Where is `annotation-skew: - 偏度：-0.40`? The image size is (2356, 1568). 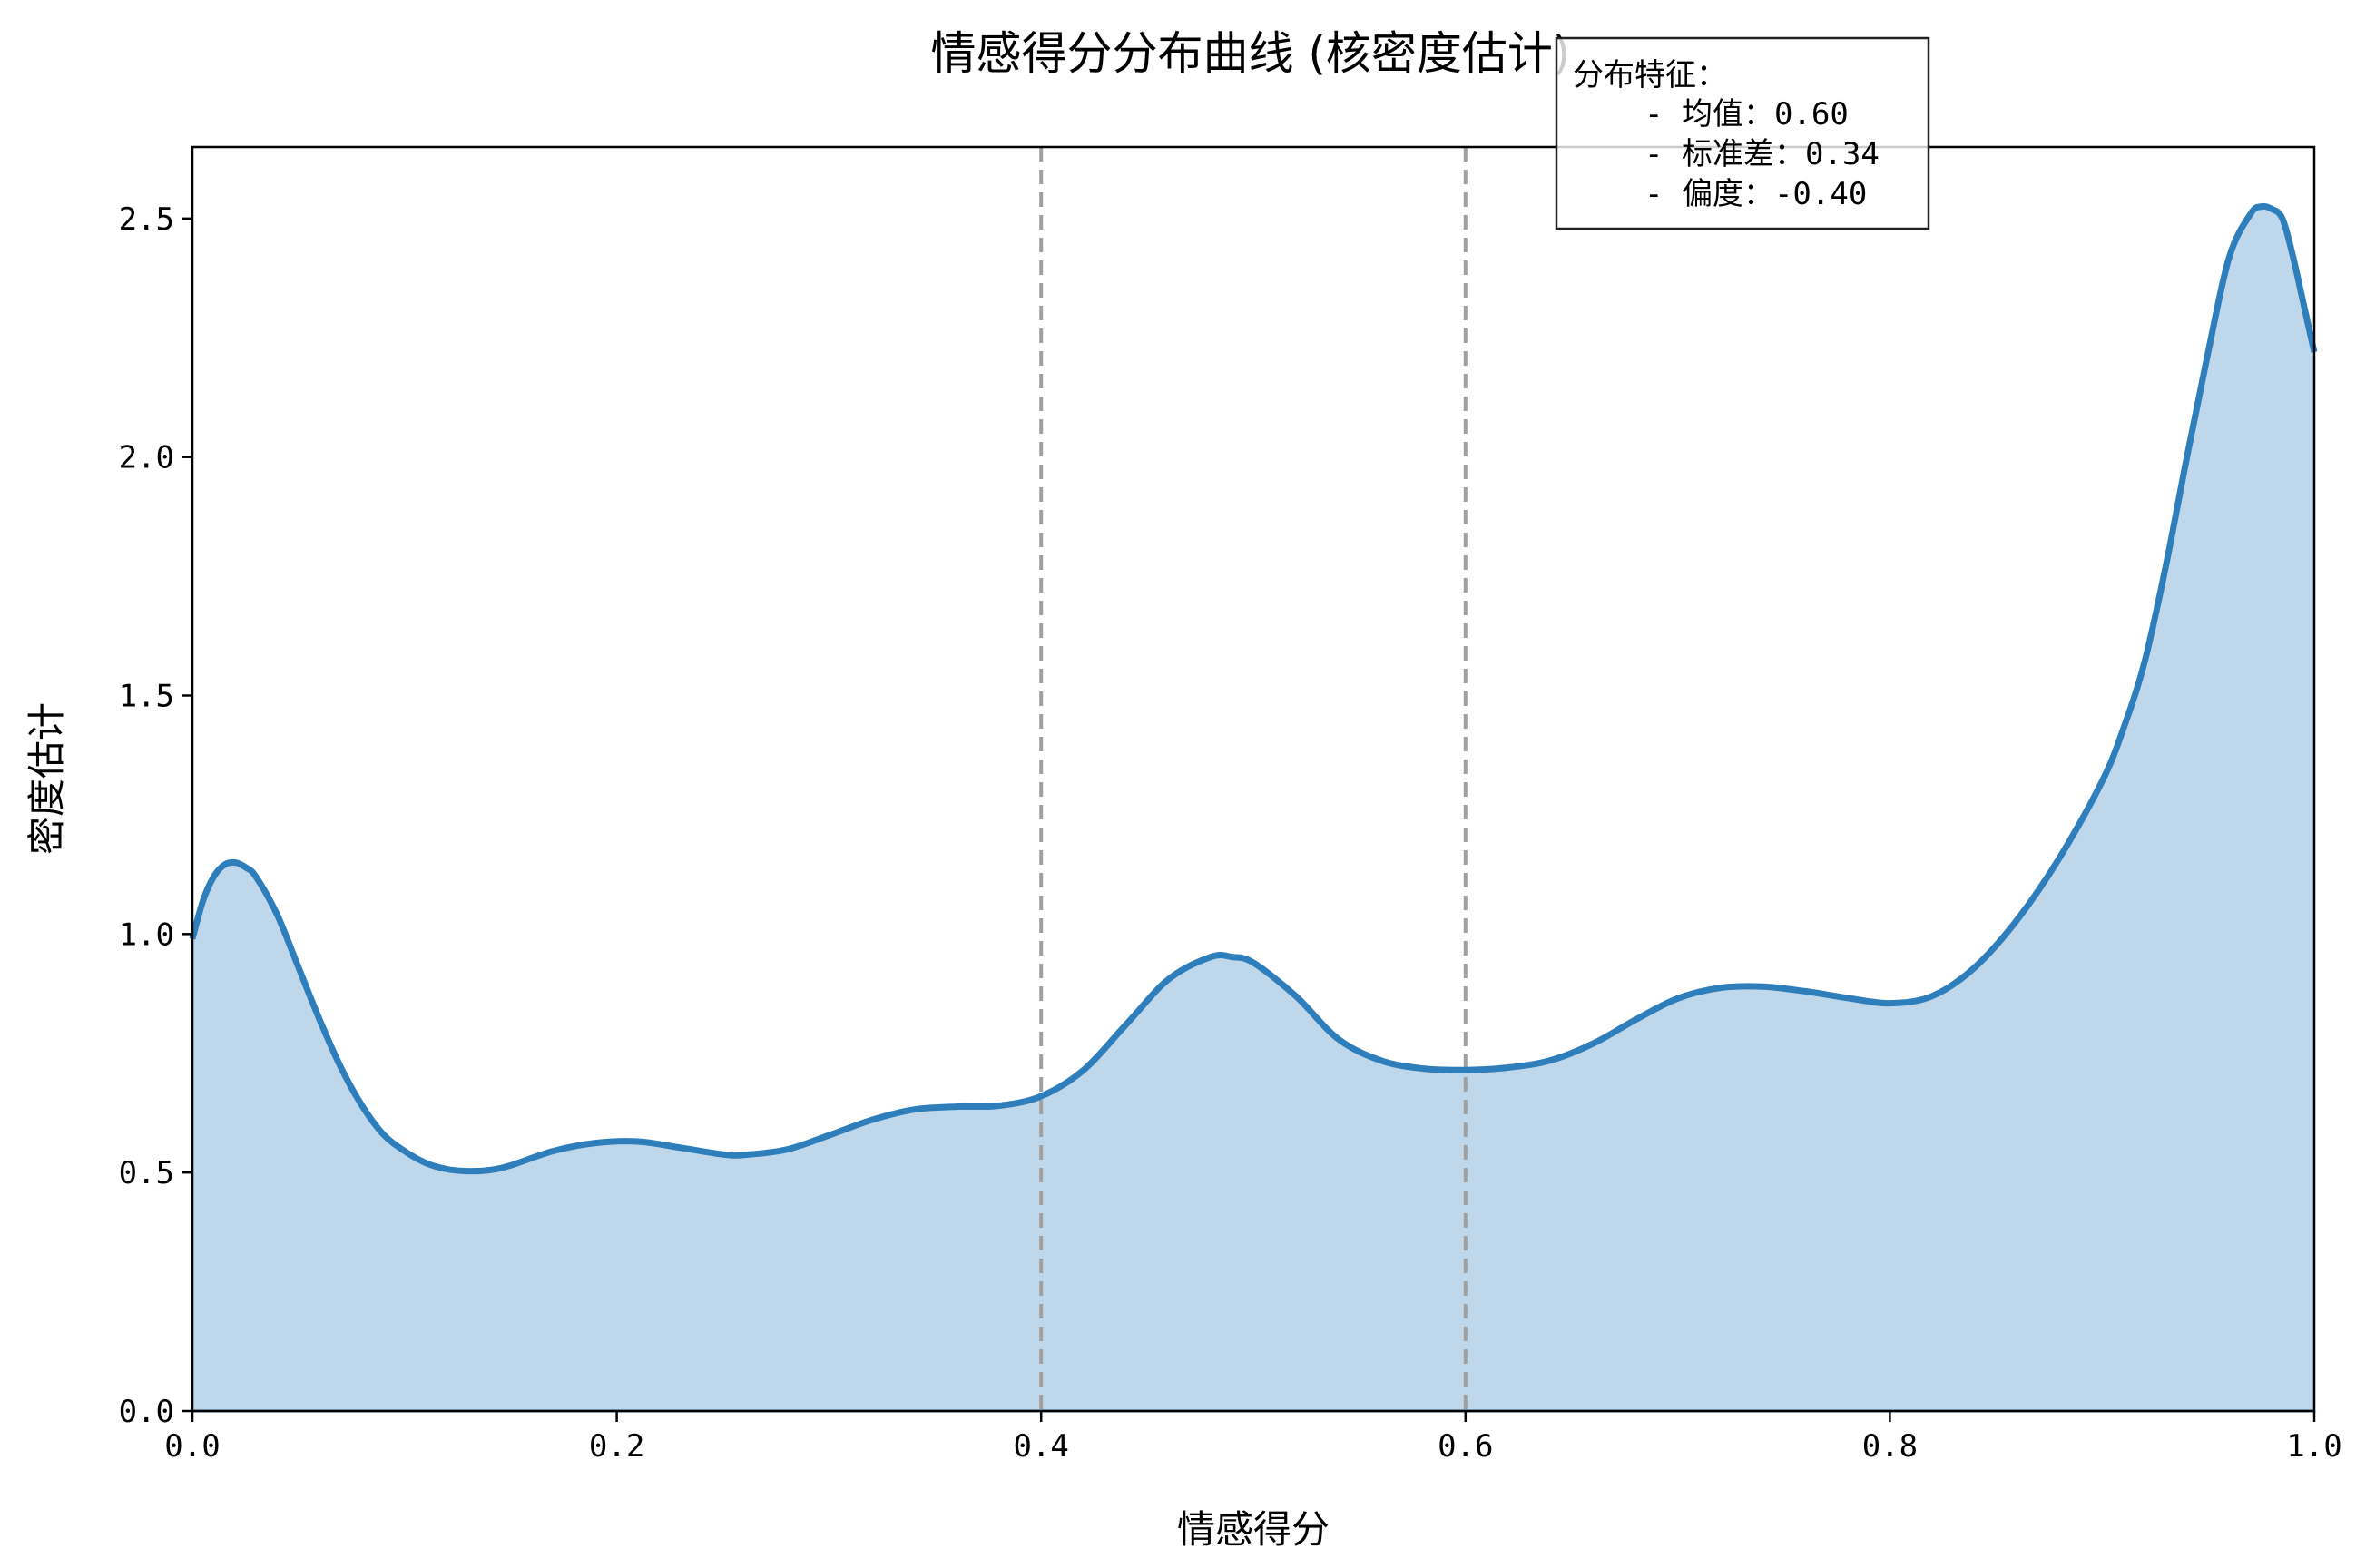
annotation-skew: - 偏度：-0.40 is located at coordinates (1756, 194).